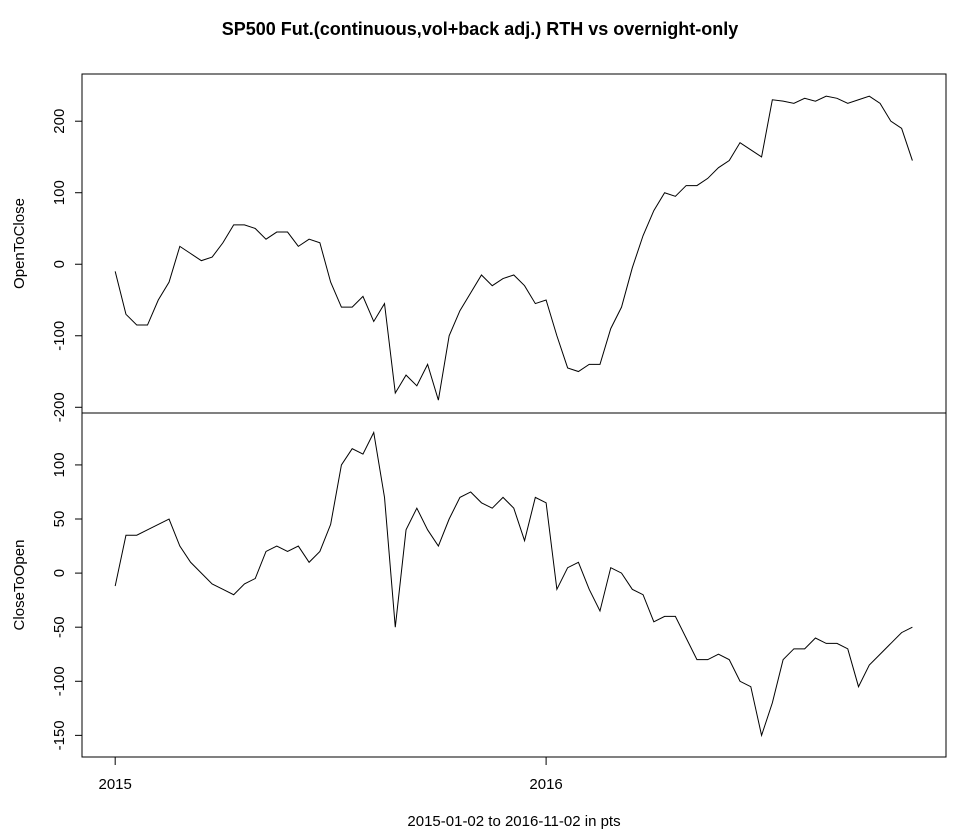 The height and width of the screenshot is (830, 959). Describe the element at coordinates (19, 585) in the screenshot. I see `y-axis-label: CloseToOpen` at that location.